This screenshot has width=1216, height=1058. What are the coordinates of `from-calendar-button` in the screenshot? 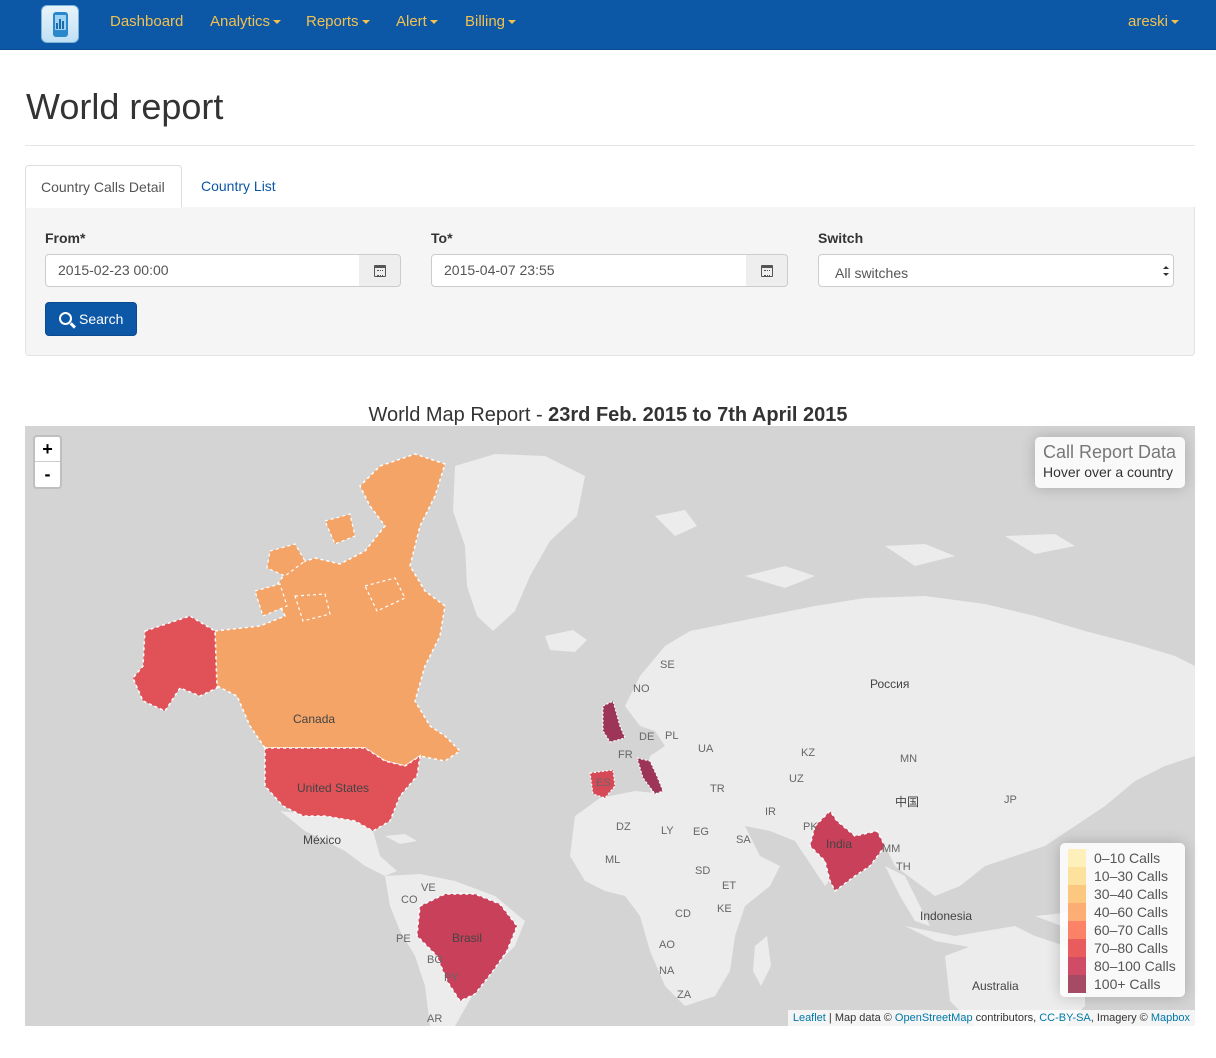 It's located at (380, 270).